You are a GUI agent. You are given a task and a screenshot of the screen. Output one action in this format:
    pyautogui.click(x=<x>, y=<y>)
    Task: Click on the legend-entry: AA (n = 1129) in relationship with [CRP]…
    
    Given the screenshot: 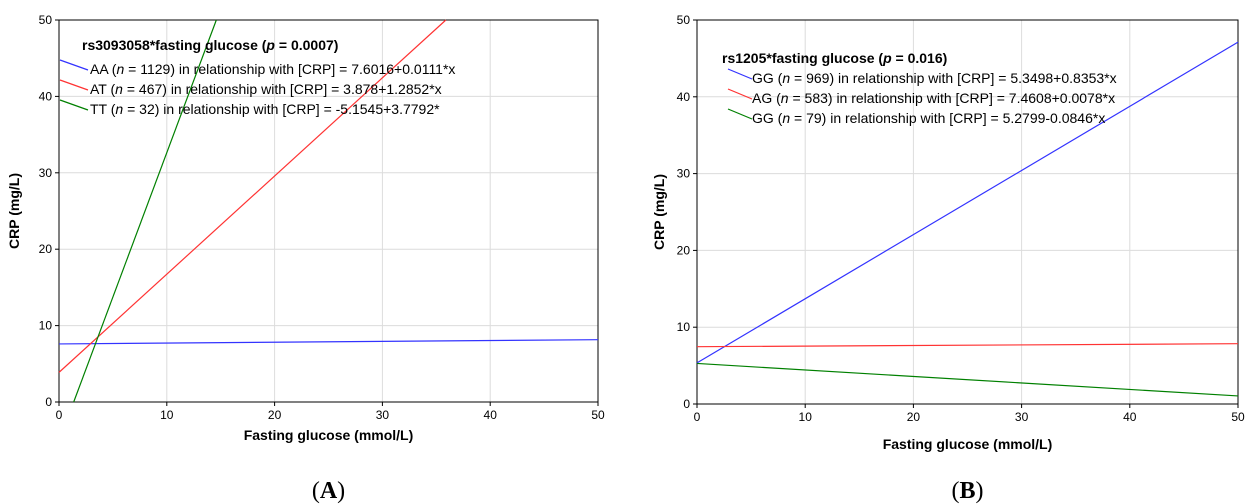 What is the action you would take?
    pyautogui.click(x=272, y=69)
    